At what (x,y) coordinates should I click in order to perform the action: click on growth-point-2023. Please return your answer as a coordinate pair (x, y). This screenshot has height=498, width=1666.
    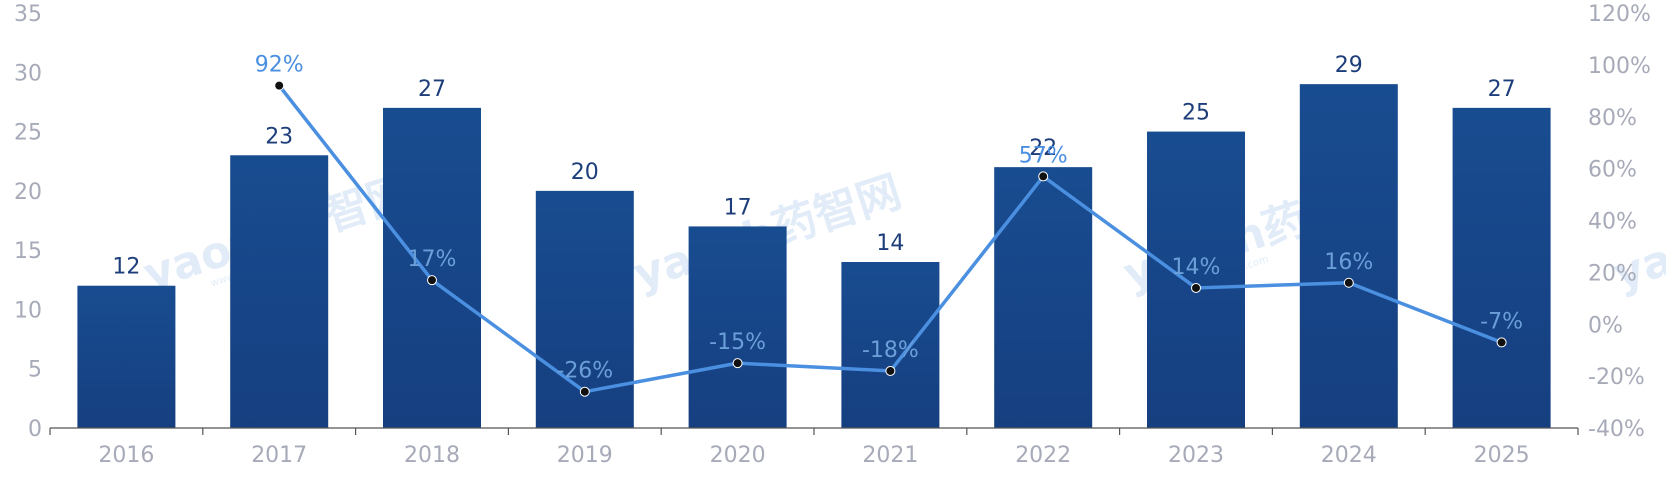
    Looking at the image, I should click on (1196, 287).